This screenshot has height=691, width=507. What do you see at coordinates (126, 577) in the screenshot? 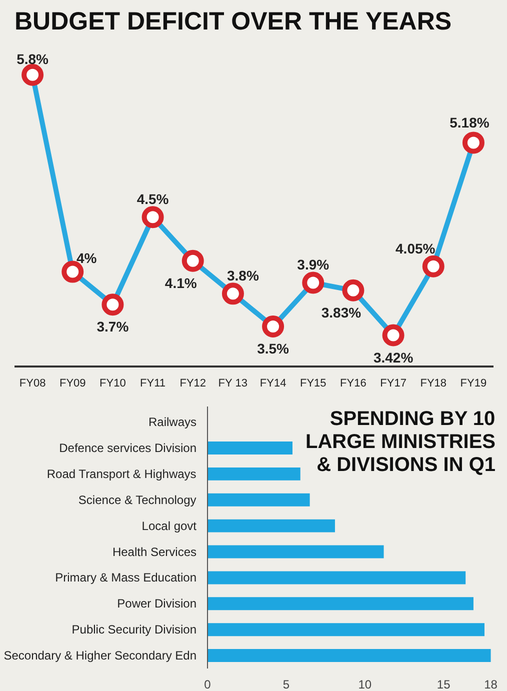
I see `y-tick-label: Primary & Mass Education` at bounding box center [126, 577].